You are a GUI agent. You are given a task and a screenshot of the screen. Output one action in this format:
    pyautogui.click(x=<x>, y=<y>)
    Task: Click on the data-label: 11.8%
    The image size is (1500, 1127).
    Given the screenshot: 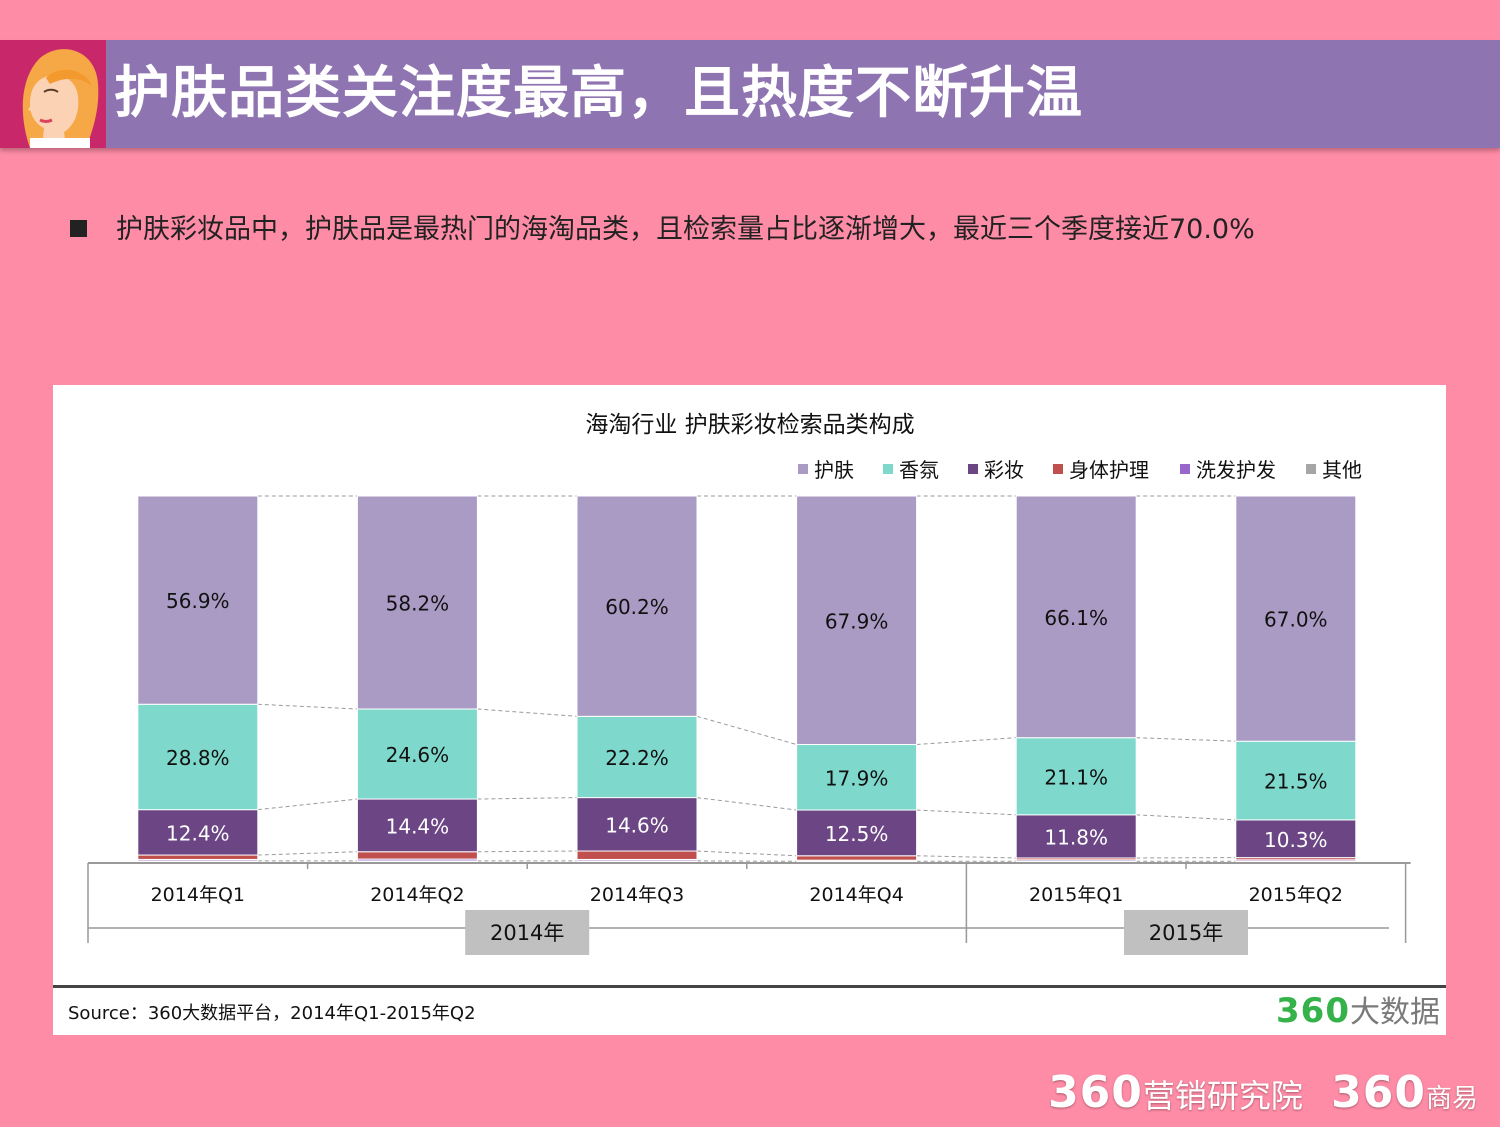 What is the action you would take?
    pyautogui.click(x=1076, y=837)
    